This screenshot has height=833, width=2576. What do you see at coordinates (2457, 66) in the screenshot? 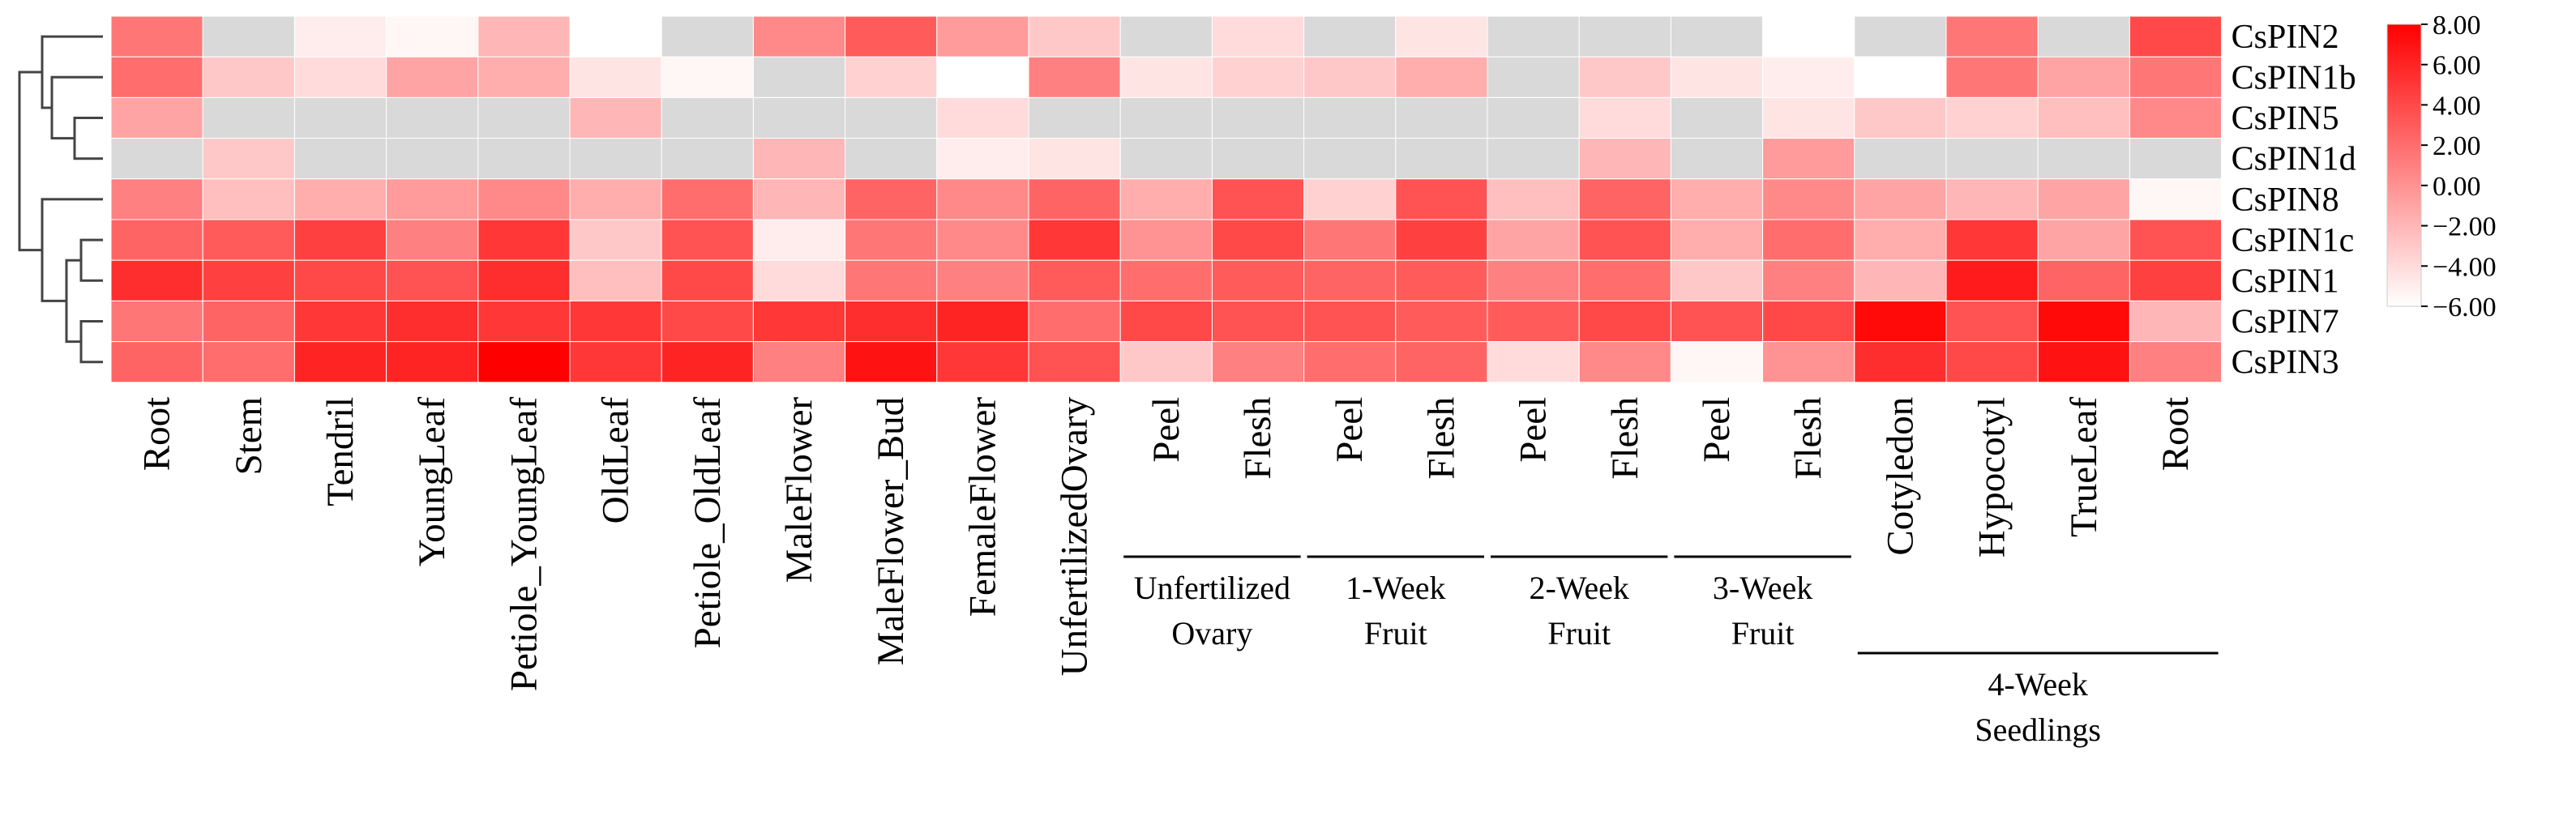
I see `colorbar-tick-label: 6.00` at bounding box center [2457, 66].